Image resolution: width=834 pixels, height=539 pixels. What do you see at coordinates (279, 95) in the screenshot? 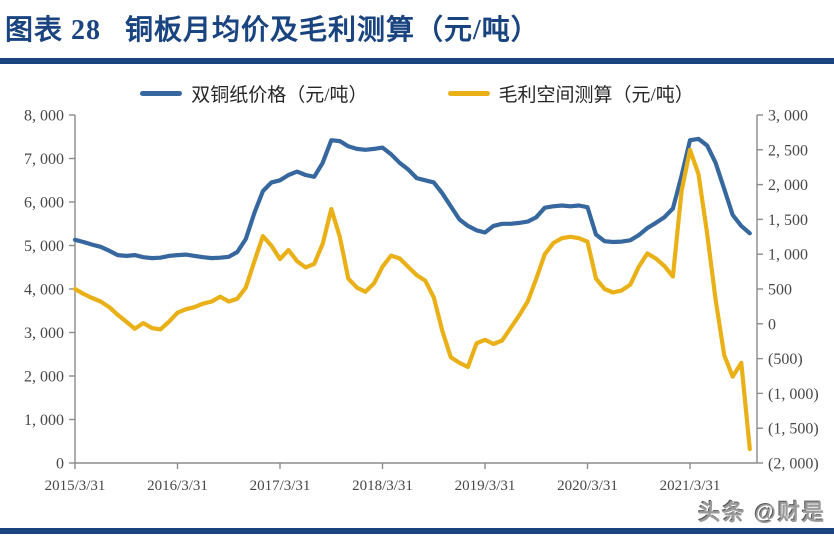
I see `legend-label-price: 双铜纸价格（元/吨）` at bounding box center [279, 95].